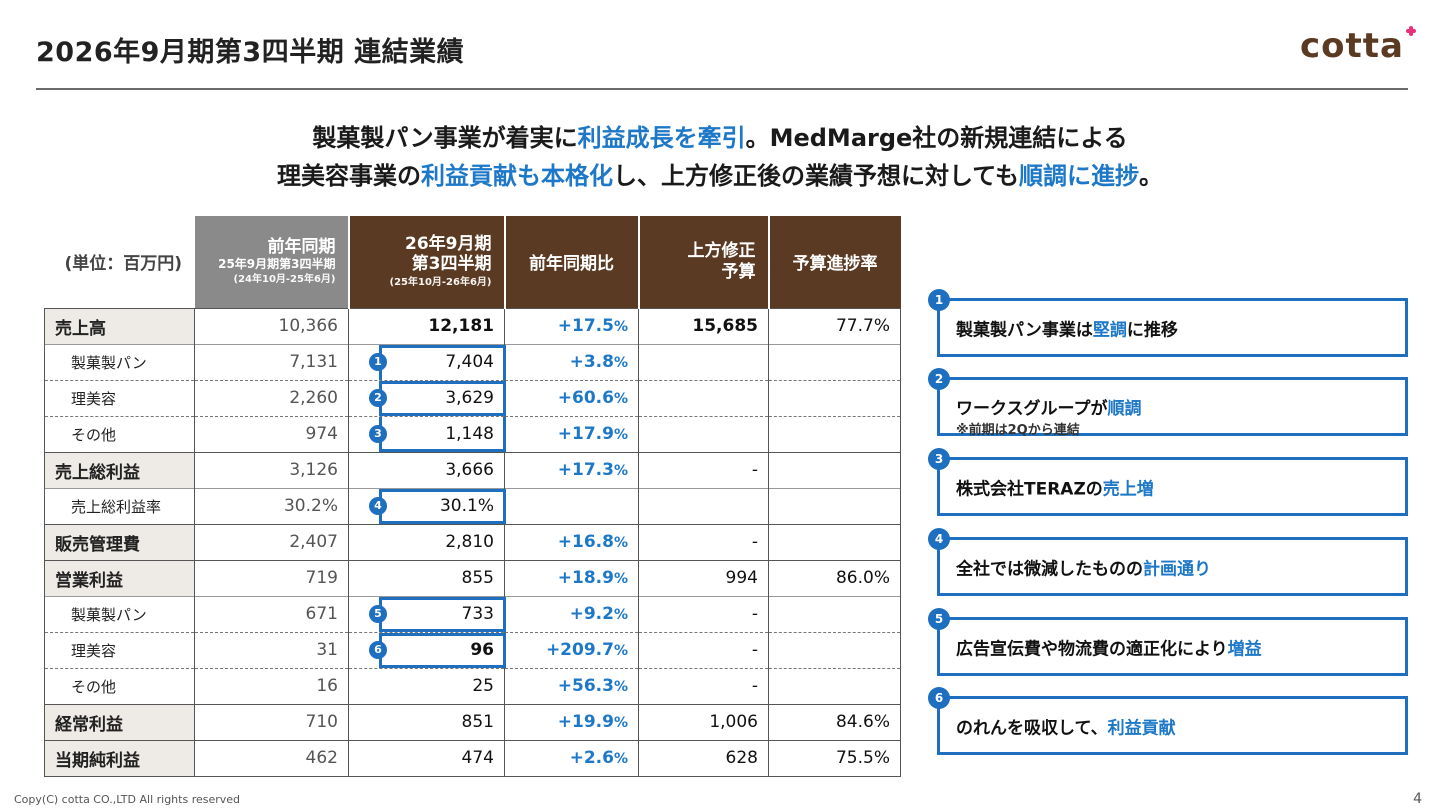 This screenshot has width=1440, height=811. What do you see at coordinates (571, 577) in the screenshot?
I see `yoy-value: +18.9%` at bounding box center [571, 577].